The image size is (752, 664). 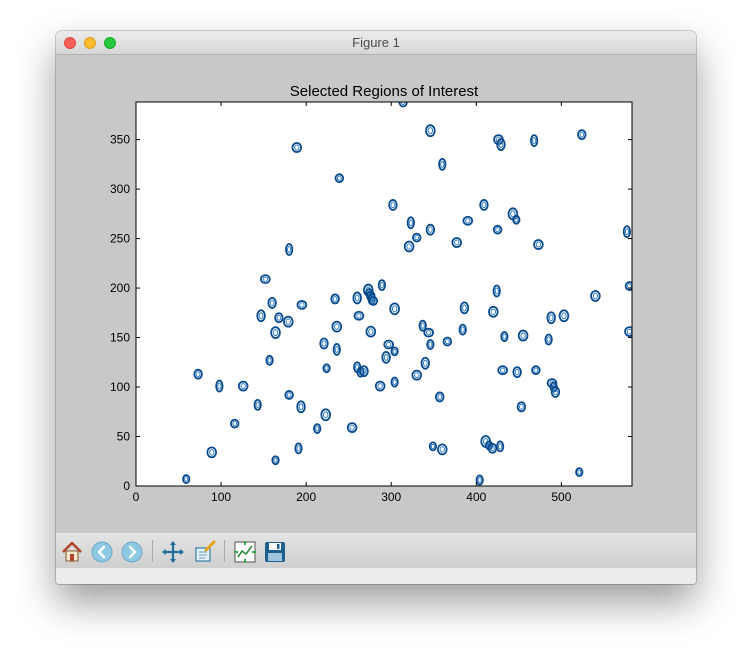 What do you see at coordinates (245, 552) in the screenshot?
I see `configure-subplots-icon` at bounding box center [245, 552].